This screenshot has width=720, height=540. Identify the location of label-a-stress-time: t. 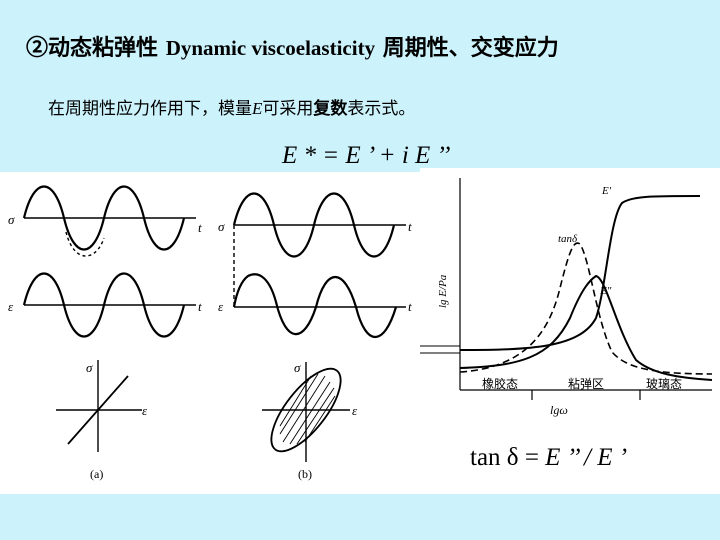
(200, 227).